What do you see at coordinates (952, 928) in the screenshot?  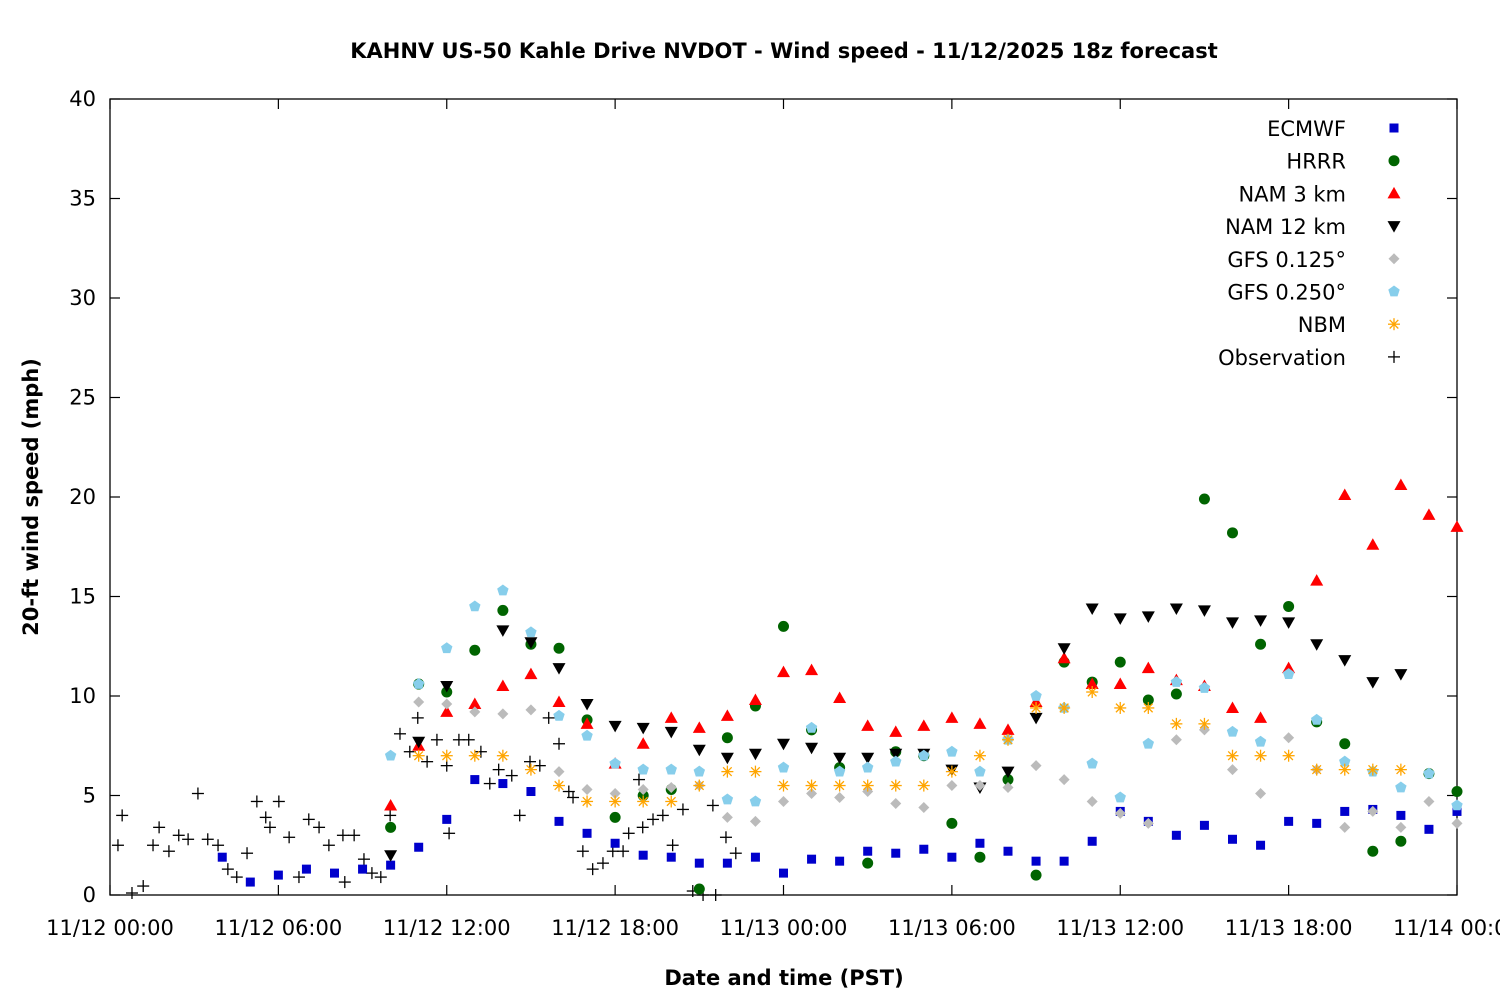 I see `x-tick-label: 11/13 06:00` at bounding box center [952, 928].